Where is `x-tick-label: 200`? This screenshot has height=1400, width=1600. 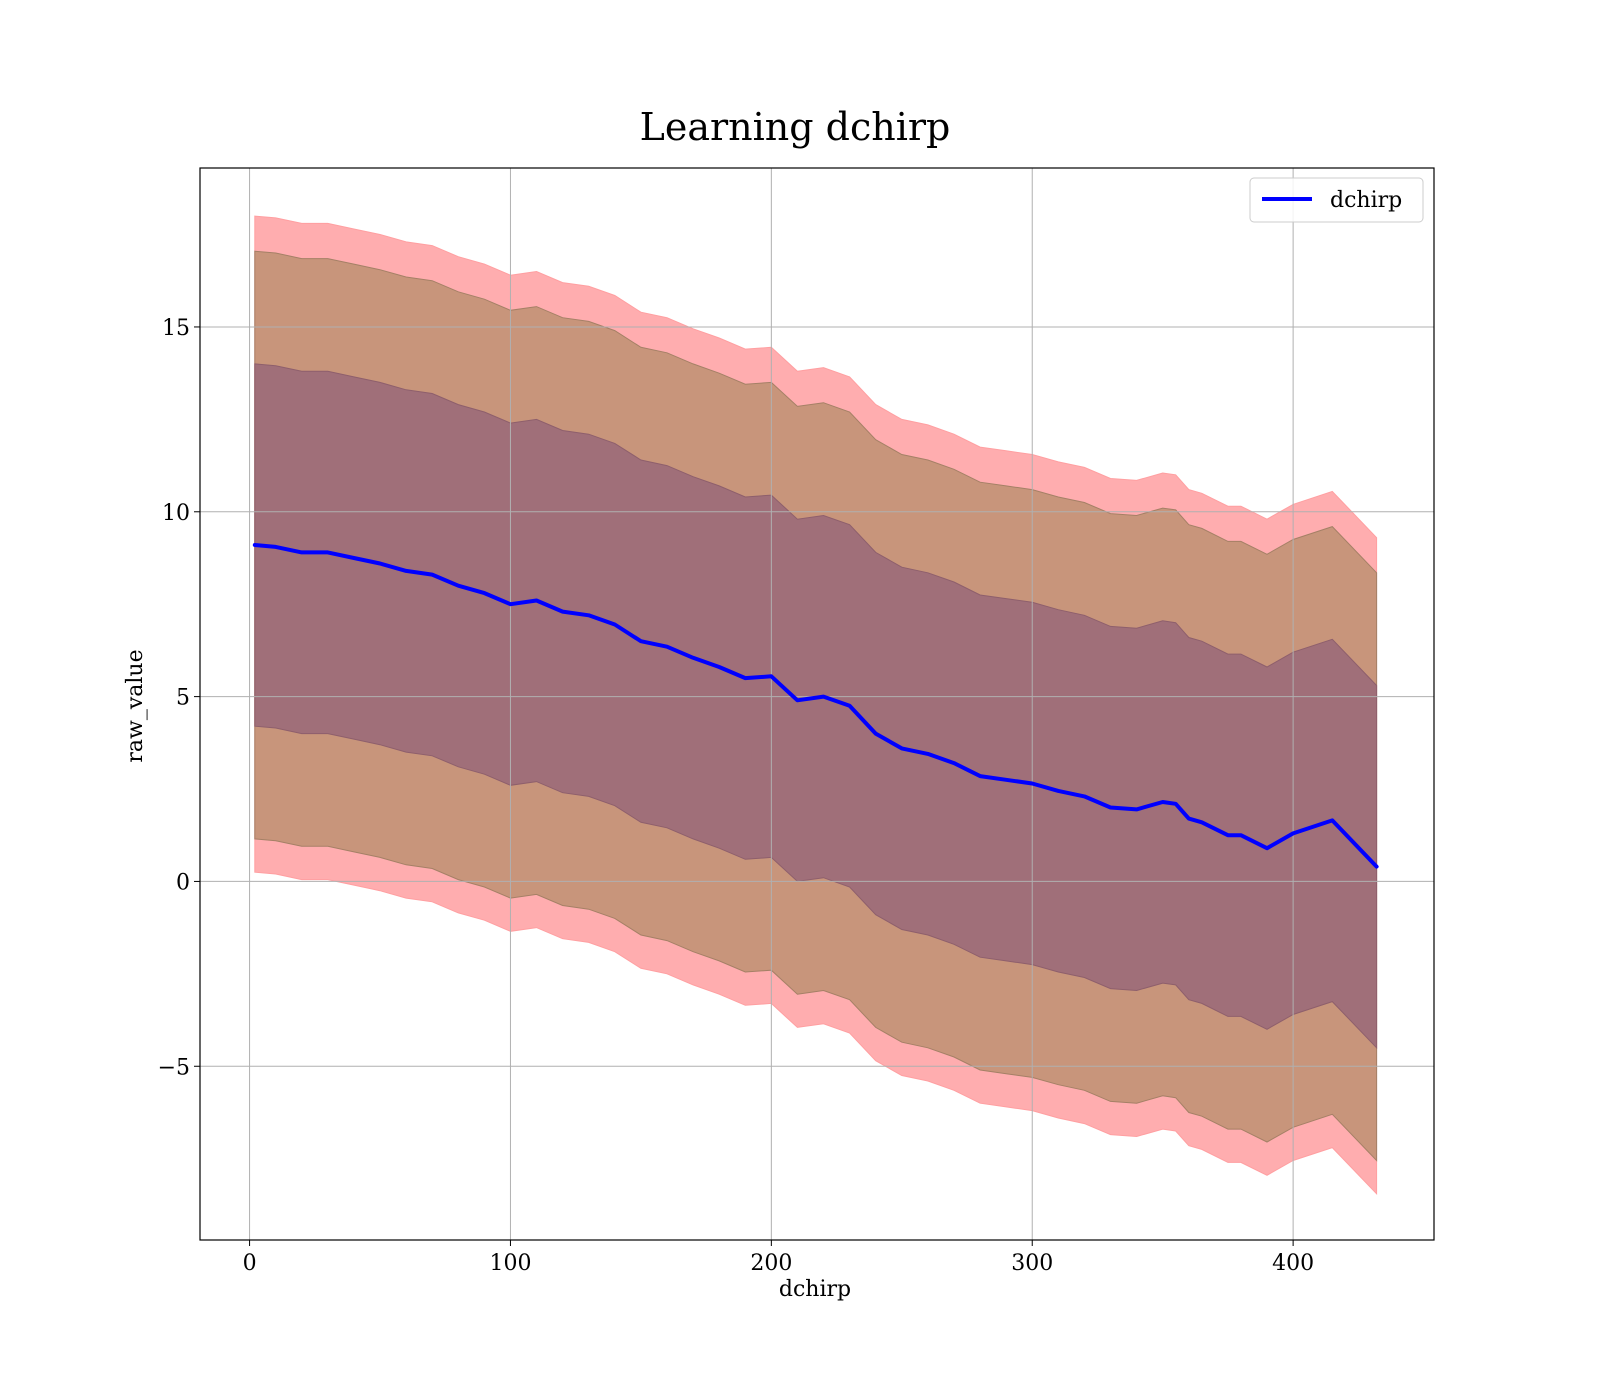
x-tick-label: 200 is located at coordinates (771, 1263).